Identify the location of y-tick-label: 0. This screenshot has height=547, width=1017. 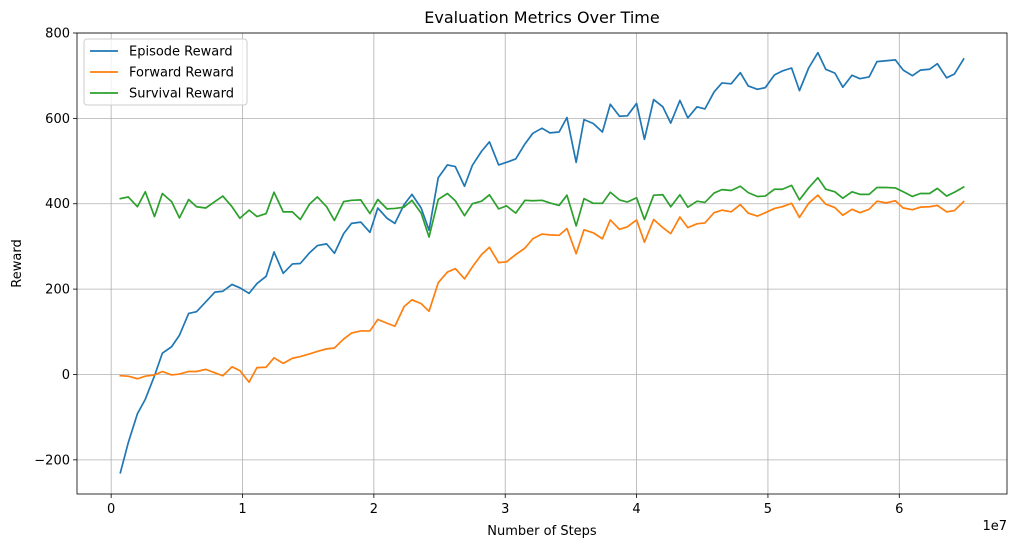
(66, 375).